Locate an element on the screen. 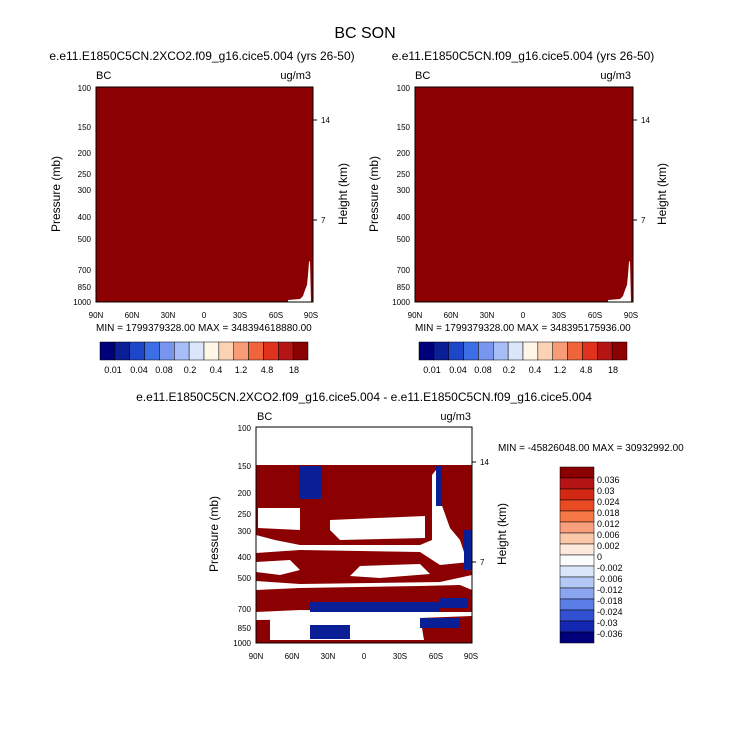 This screenshot has width=730, height=734. panel-2-y-ticks: 100 150 200 250 300 400 500 700 850 1000 is located at coordinates (401, 195).